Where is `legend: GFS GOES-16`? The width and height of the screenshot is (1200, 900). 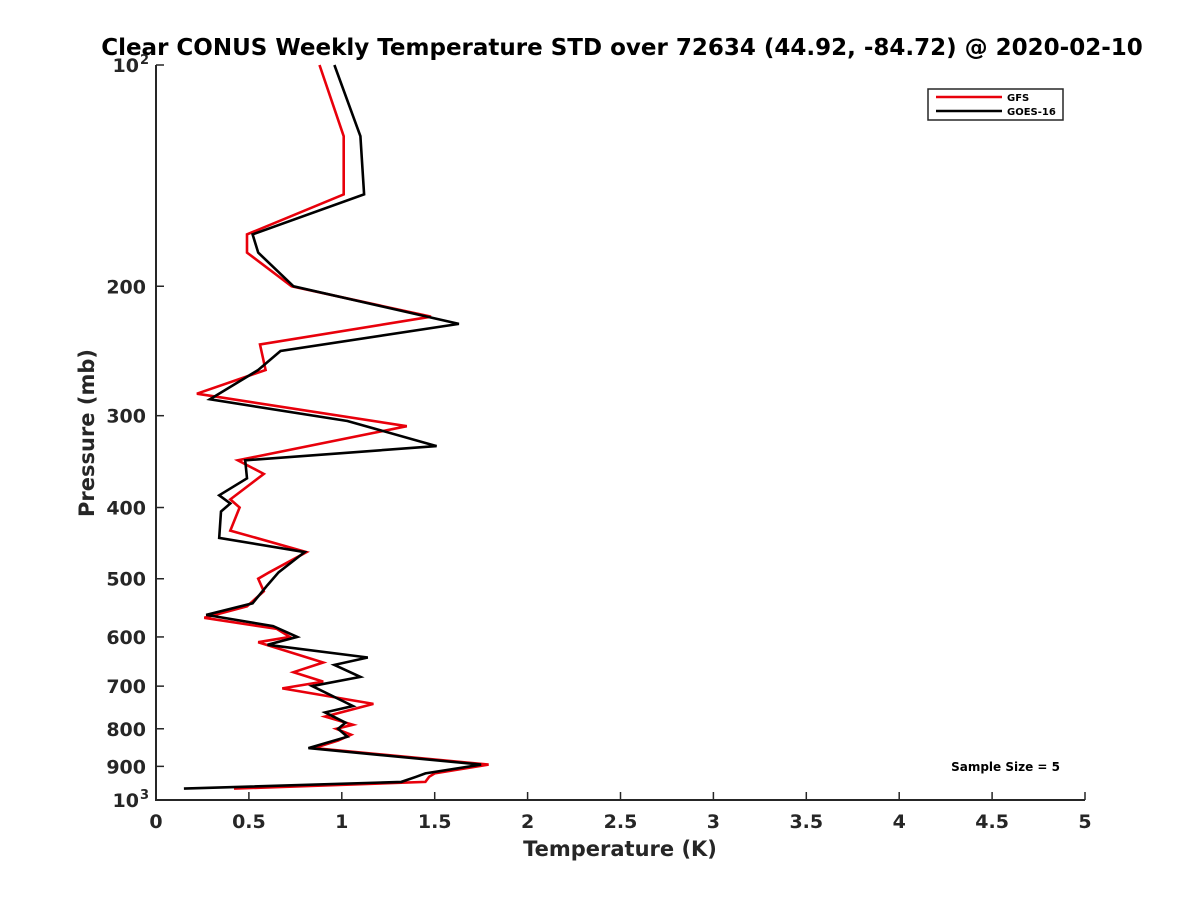
legend: GFS GOES-16 is located at coordinates (995, 104).